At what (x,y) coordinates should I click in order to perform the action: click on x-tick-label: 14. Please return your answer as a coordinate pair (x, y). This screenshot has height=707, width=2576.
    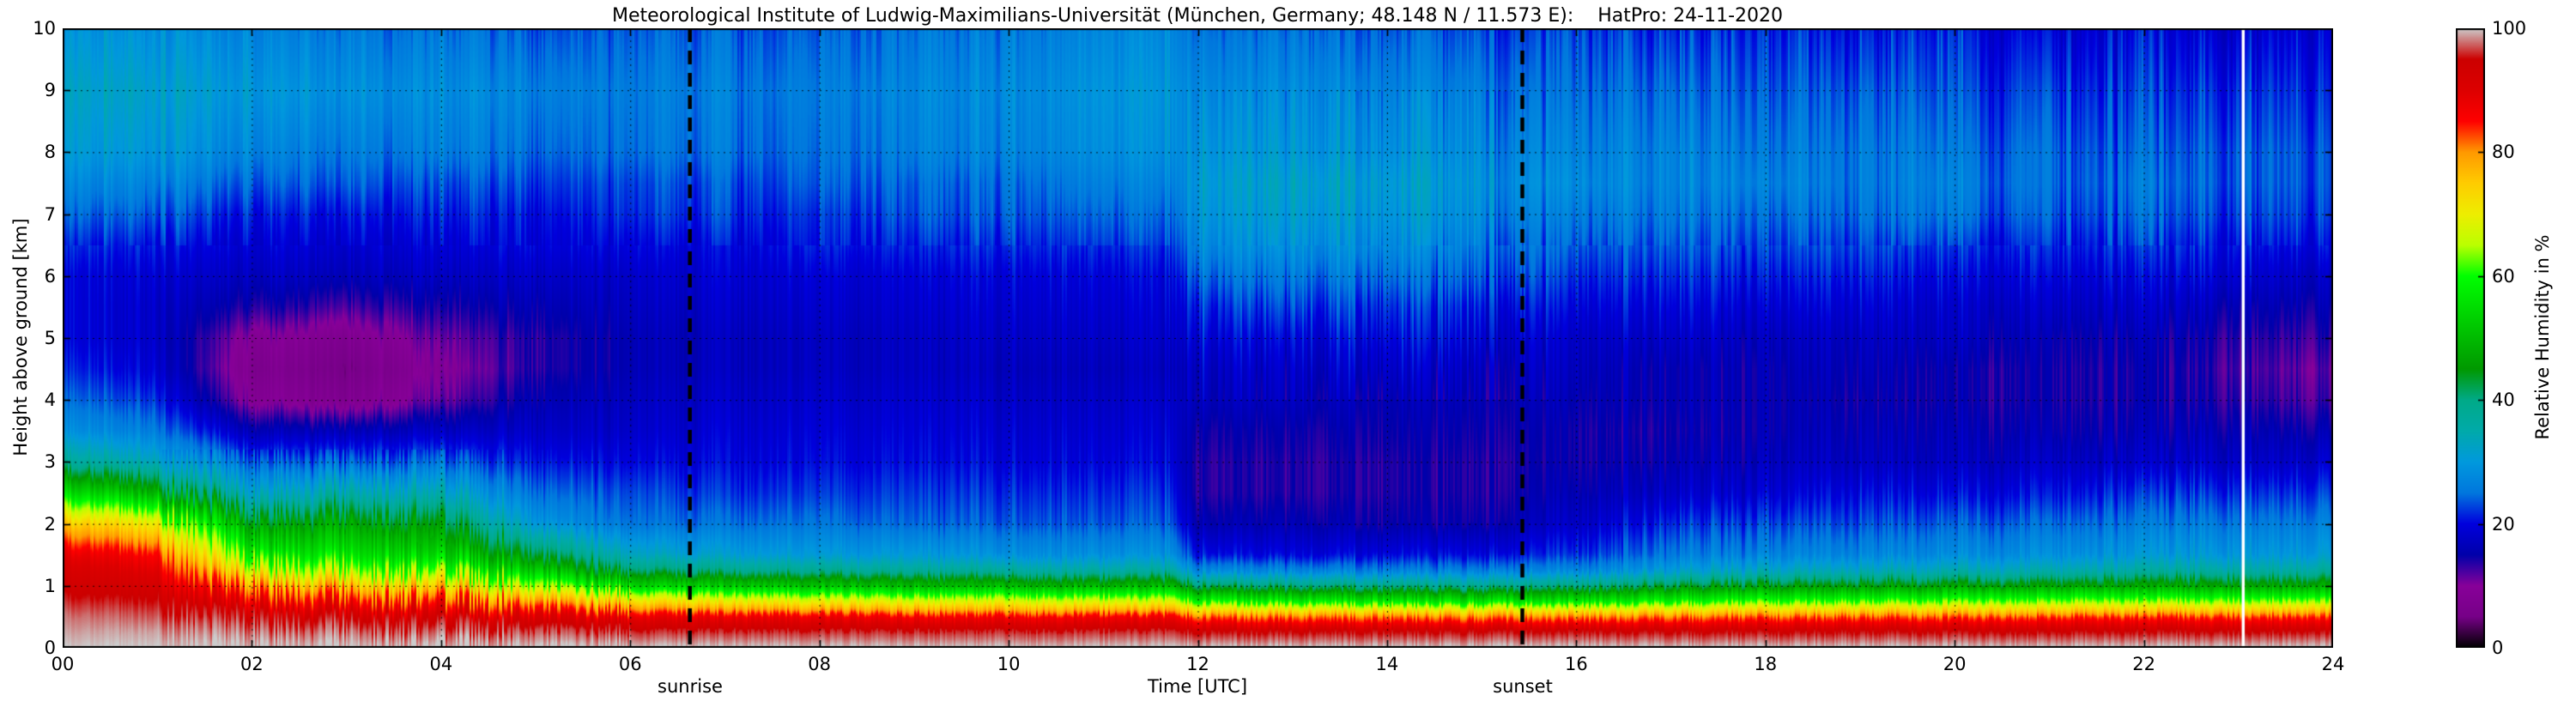
    Looking at the image, I should click on (1387, 664).